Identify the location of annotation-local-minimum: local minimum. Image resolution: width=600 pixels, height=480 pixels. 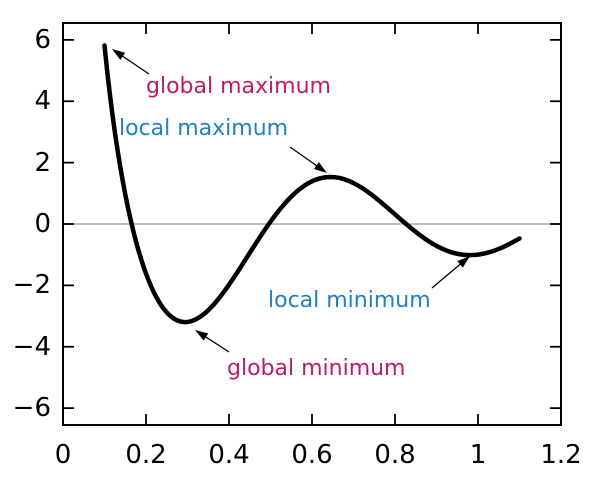
(349, 300).